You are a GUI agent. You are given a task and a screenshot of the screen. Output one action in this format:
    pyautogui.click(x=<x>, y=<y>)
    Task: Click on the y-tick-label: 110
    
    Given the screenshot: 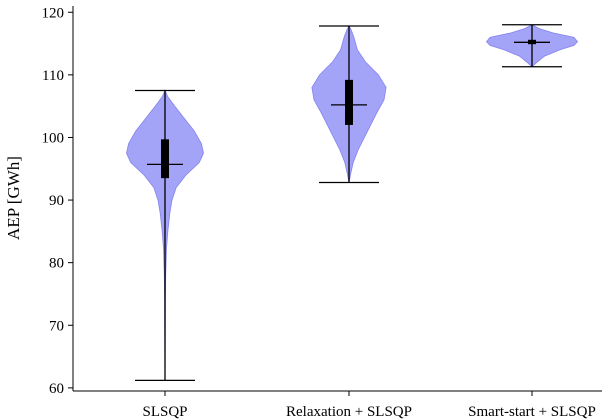 What is the action you would take?
    pyautogui.click(x=53, y=76)
    